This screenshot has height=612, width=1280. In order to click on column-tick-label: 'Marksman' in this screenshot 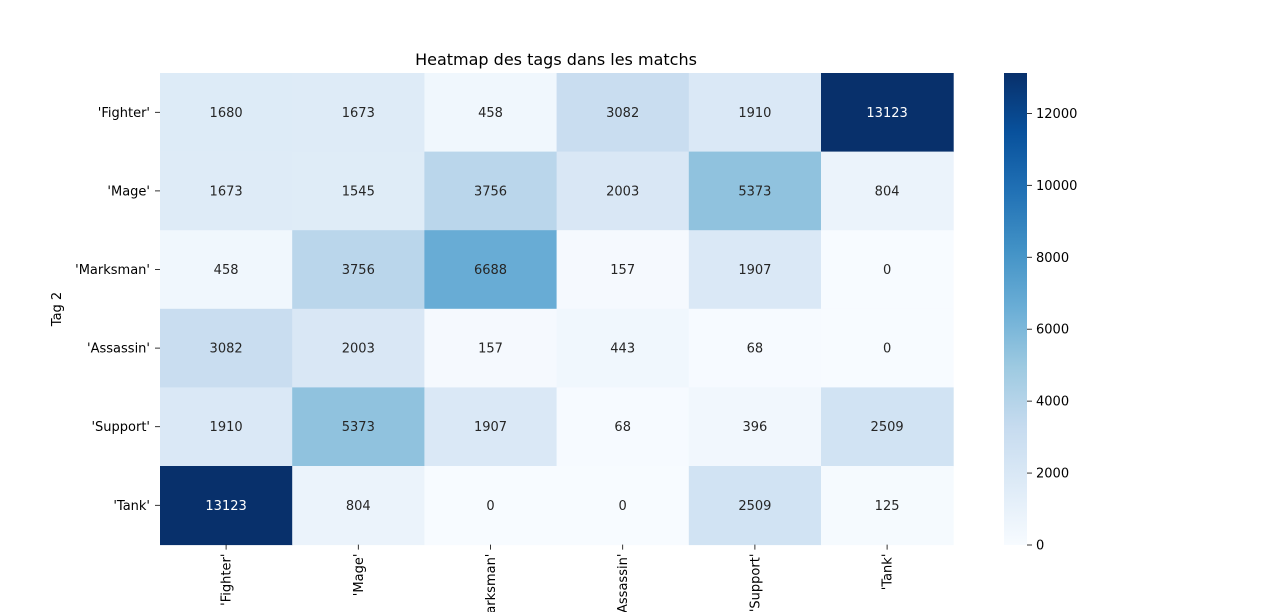, I will do `click(491, 583)`.